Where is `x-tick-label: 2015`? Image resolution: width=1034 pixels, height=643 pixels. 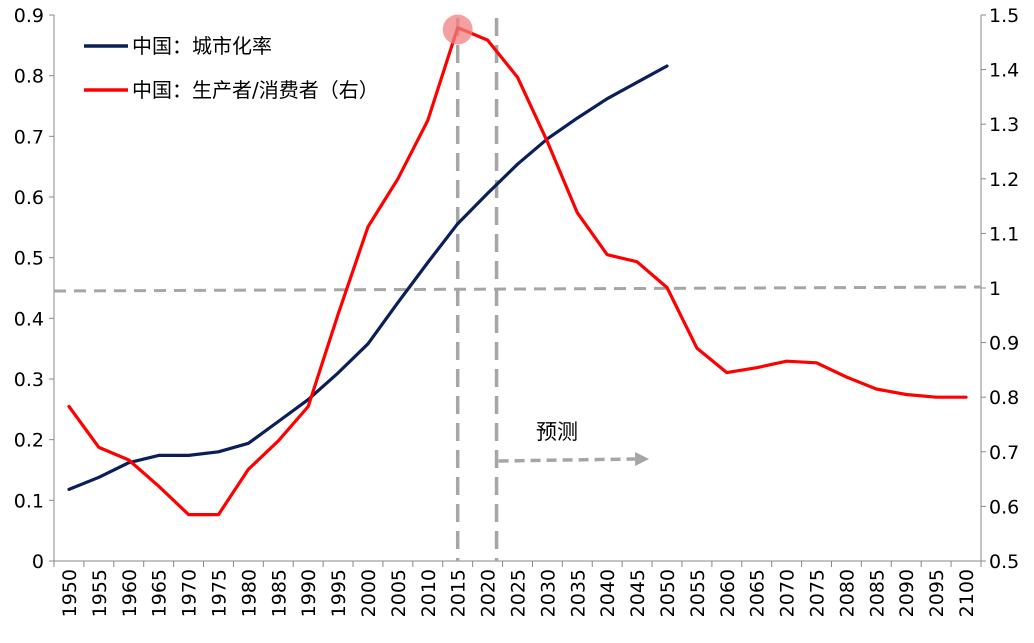
x-tick-label: 2015 is located at coordinates (459, 593).